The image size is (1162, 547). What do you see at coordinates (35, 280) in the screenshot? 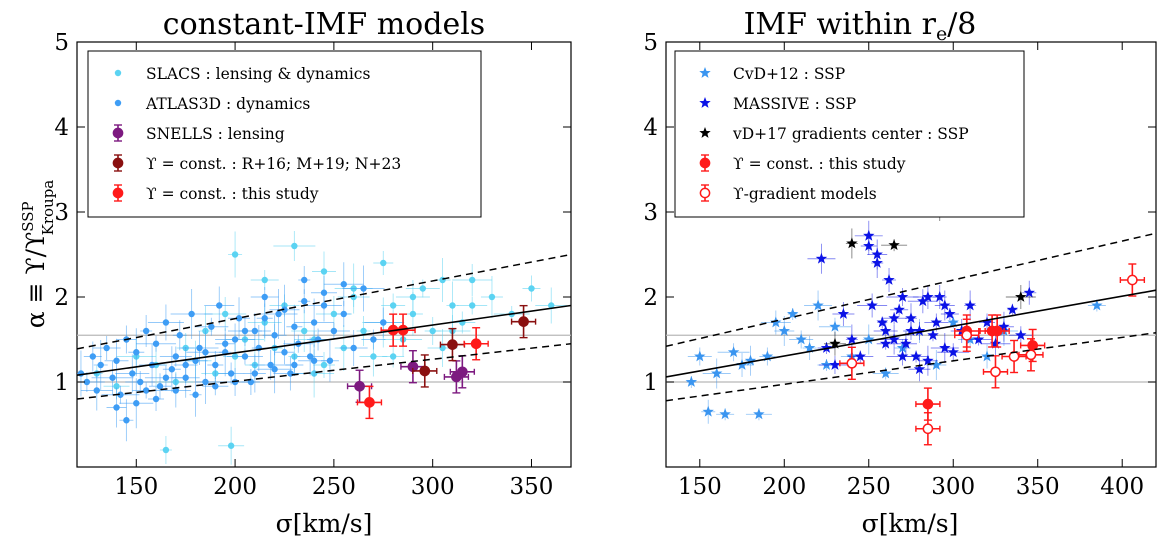
I see `y-axis-label-main: α ≡ ϒ/ϒ` at bounding box center [35, 280].